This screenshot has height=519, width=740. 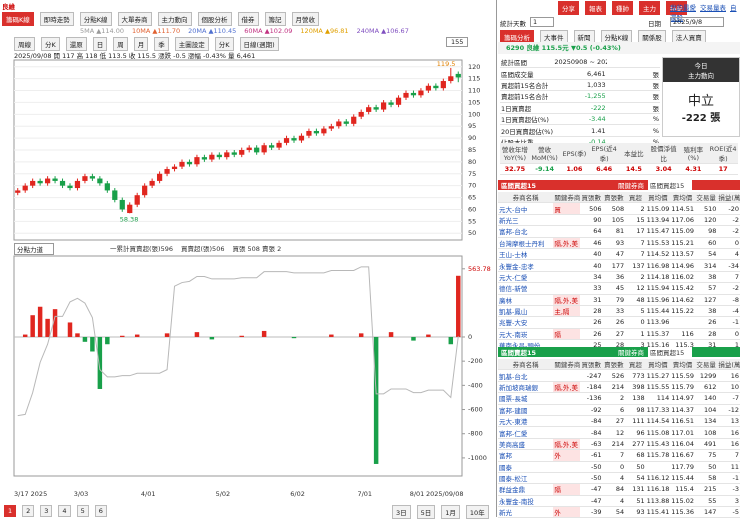 What do you see at coordinates (614, 231) in the screenshot?
I see `cell: 81` at bounding box center [614, 231].